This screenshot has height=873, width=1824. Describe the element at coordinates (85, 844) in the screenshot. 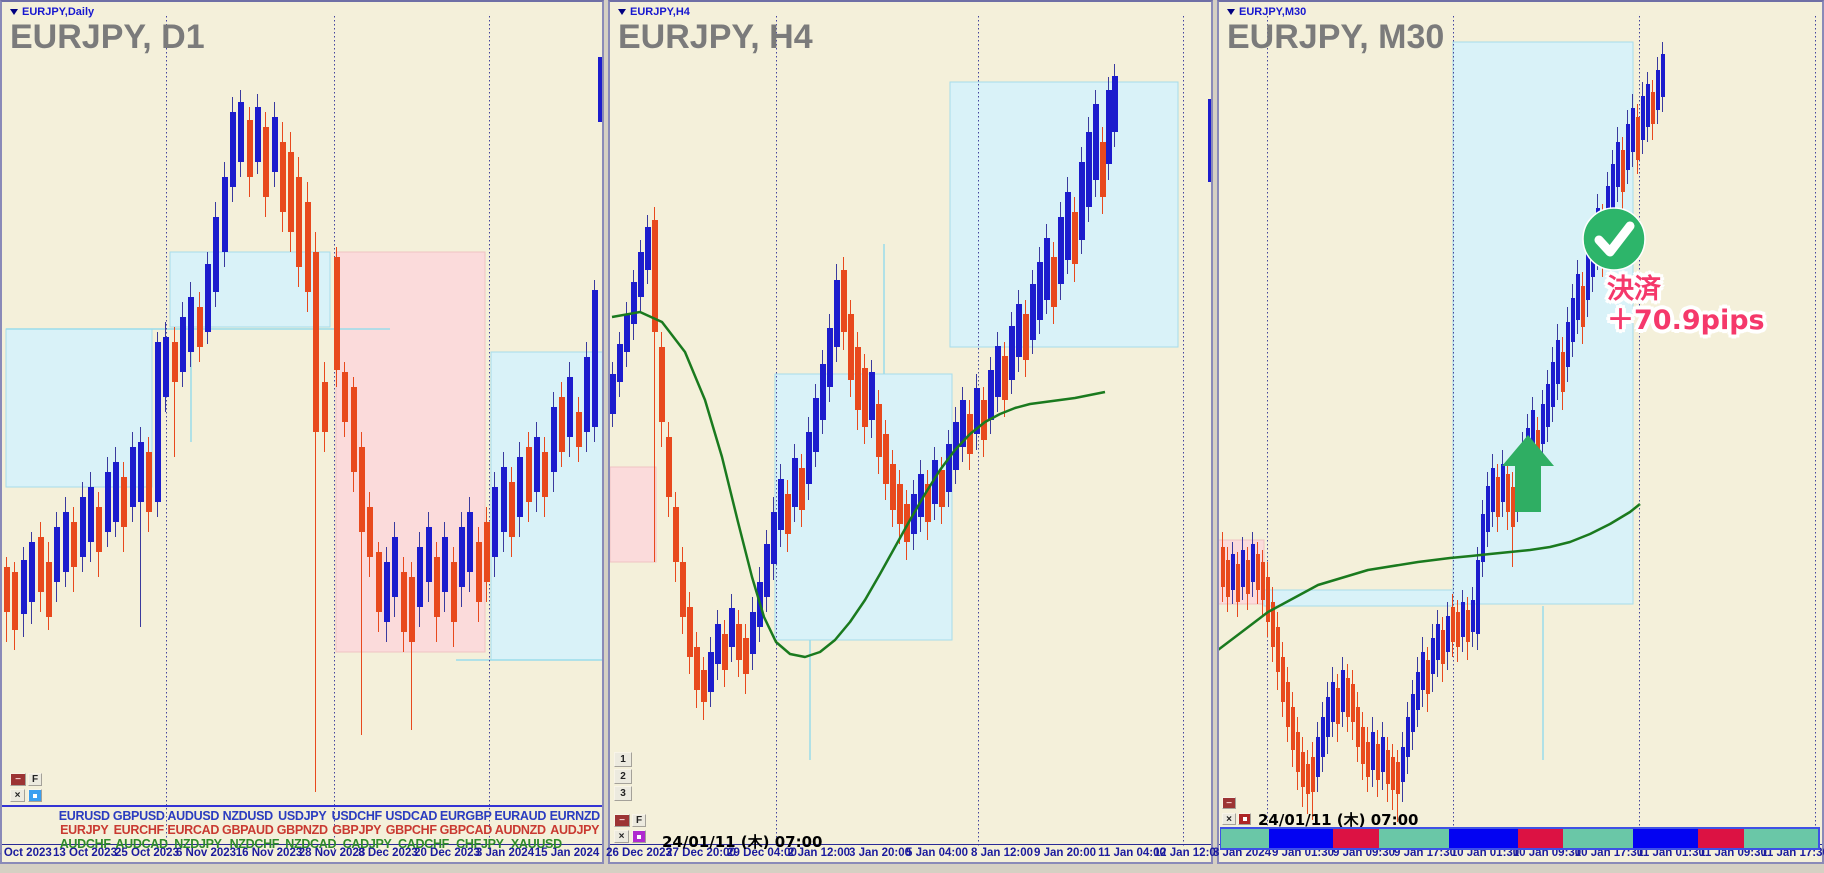

I see `pair-item-audchf: AUDCHF` at that location.